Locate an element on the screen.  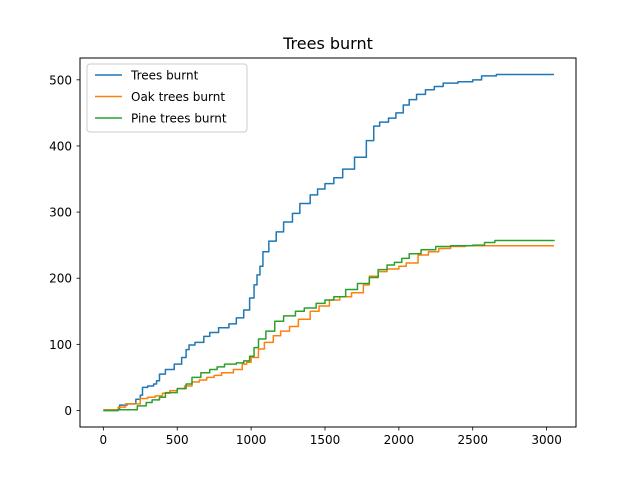
x-tick-label: 1000 is located at coordinates (251, 440).